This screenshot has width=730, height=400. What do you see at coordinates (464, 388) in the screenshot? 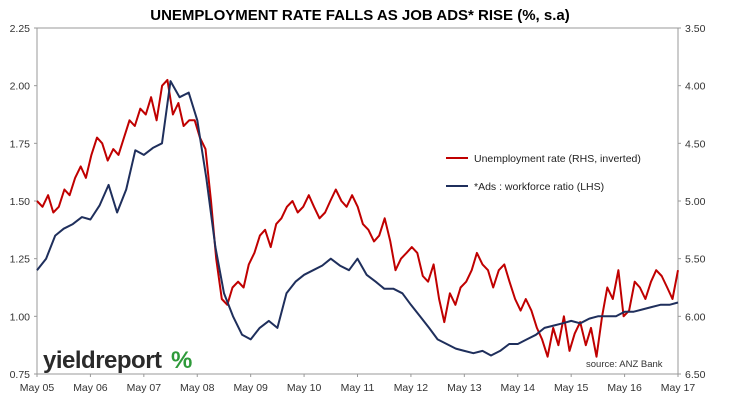
I see `x-tick-label: May 13` at bounding box center [464, 388].